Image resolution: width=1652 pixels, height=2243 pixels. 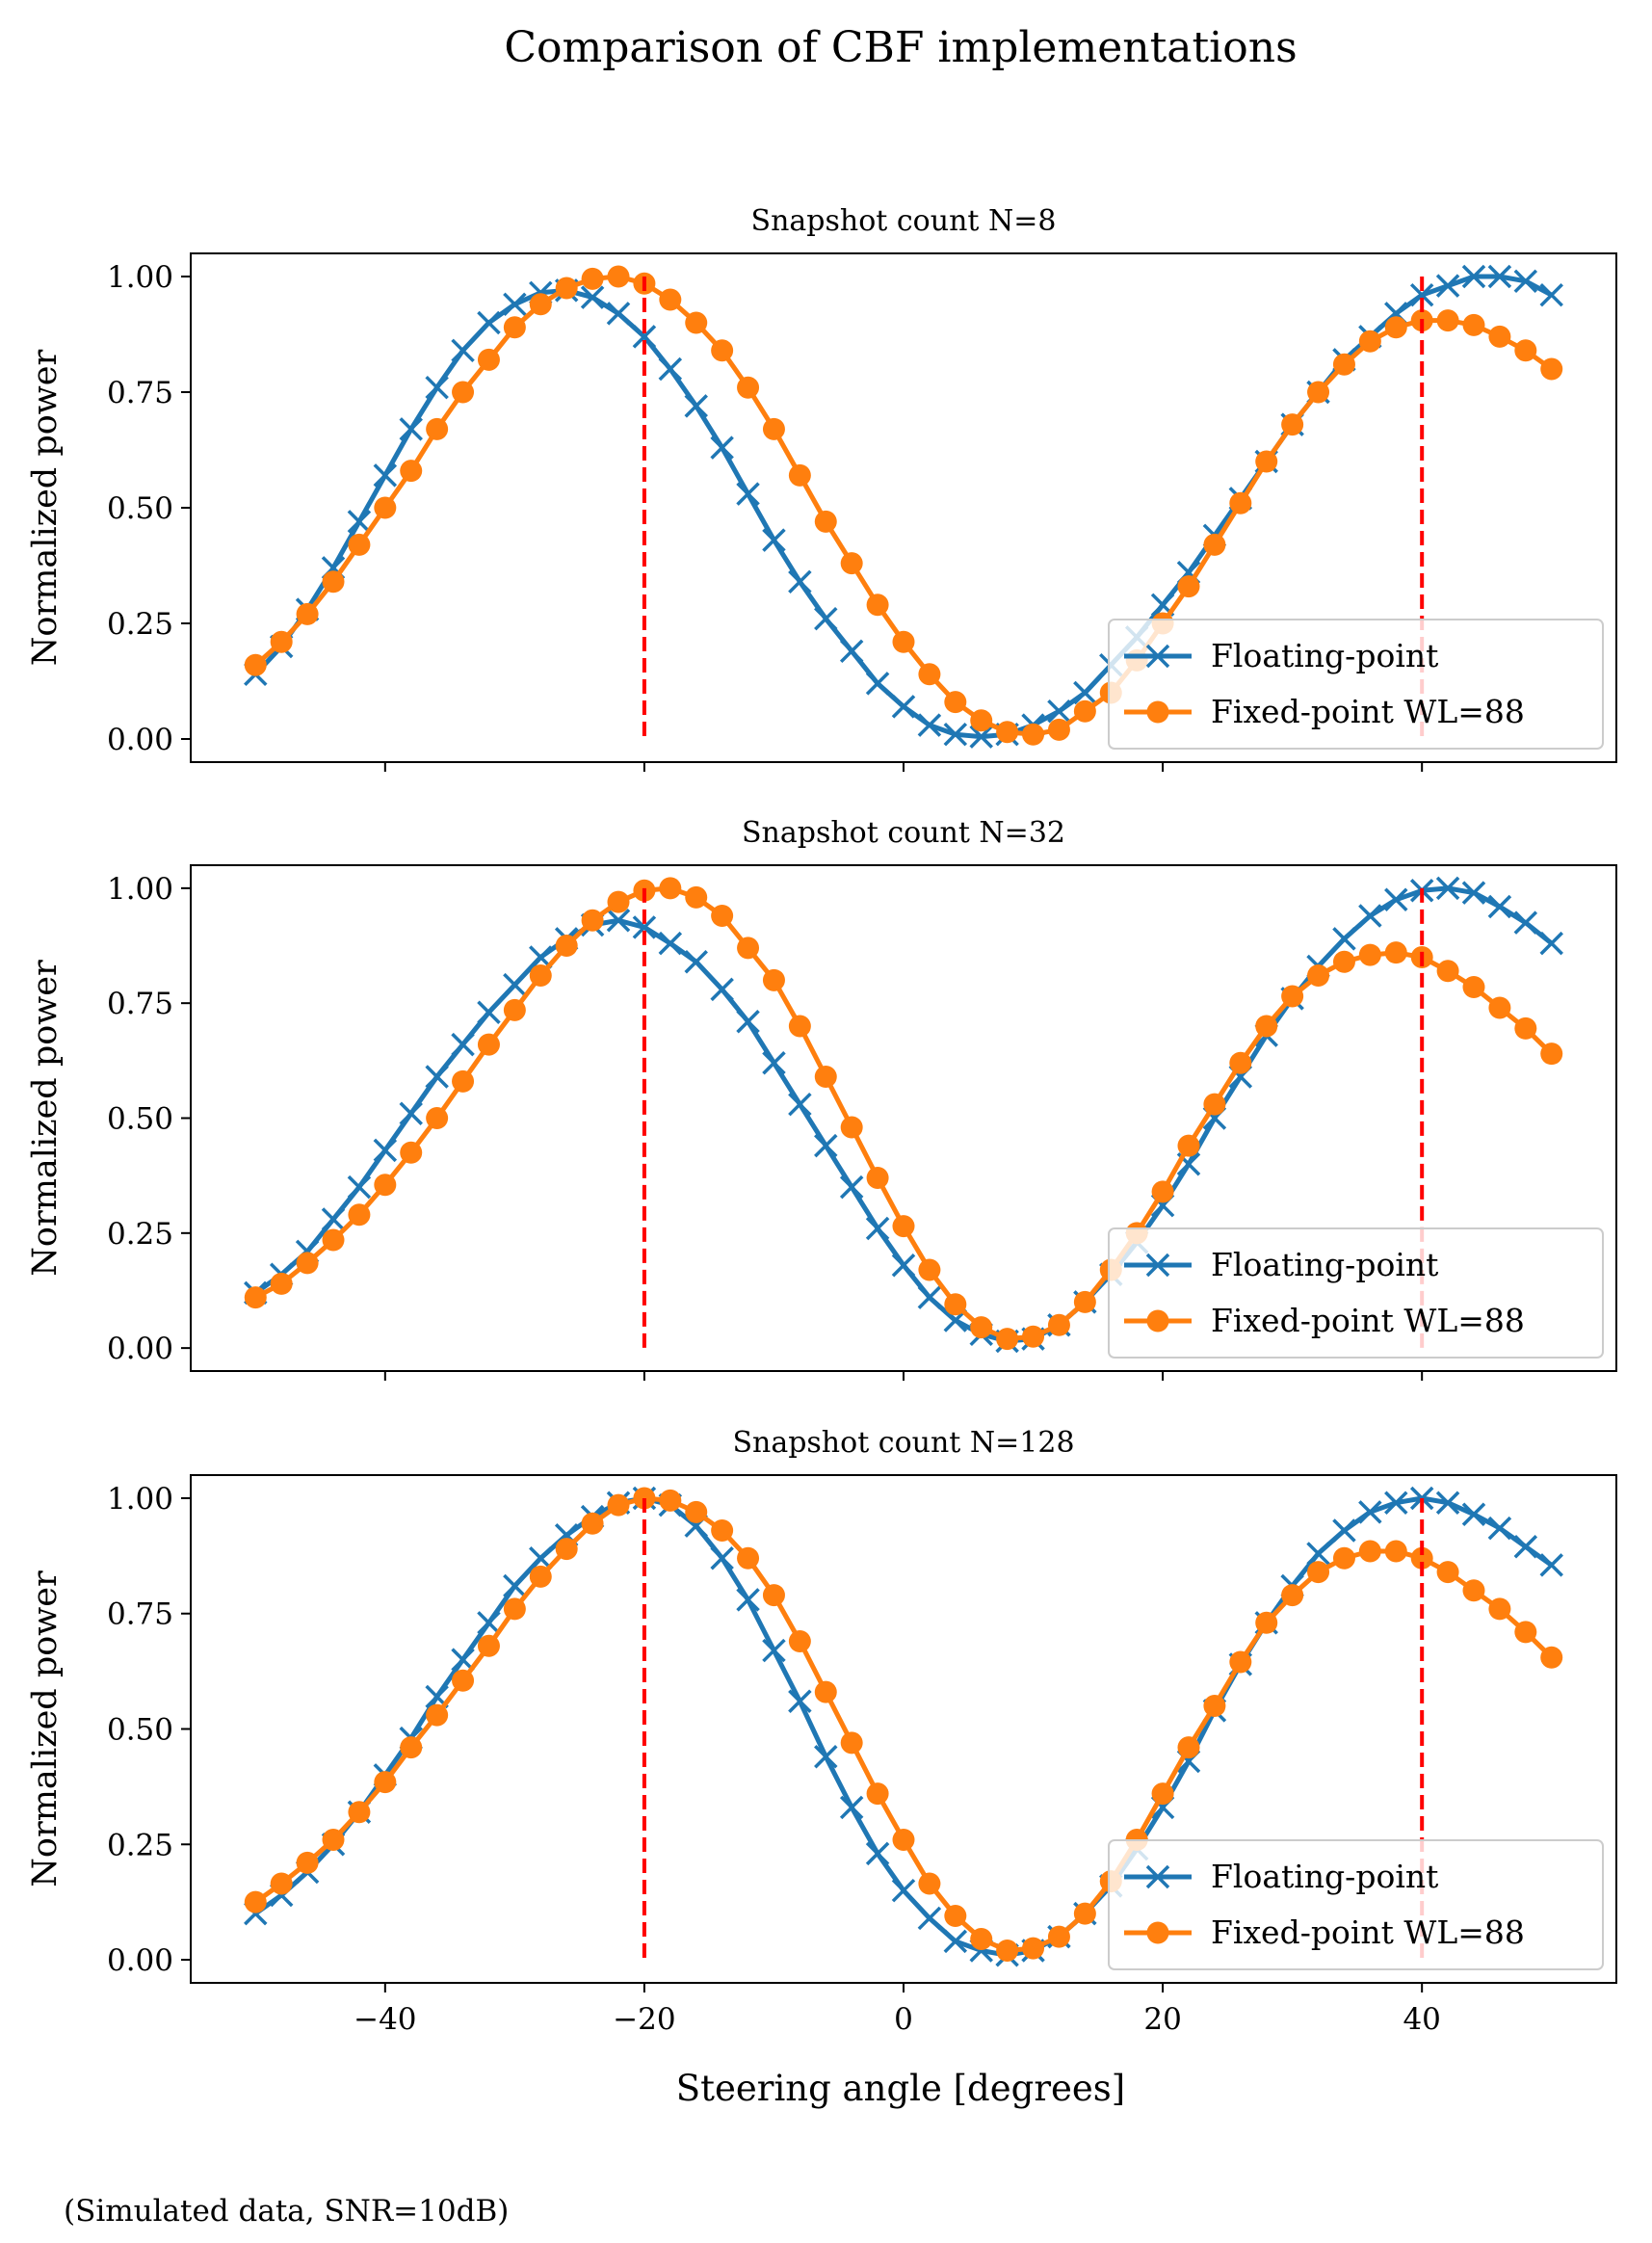 I want to click on panel-title: Snapshot count N=8, so click(x=904, y=221).